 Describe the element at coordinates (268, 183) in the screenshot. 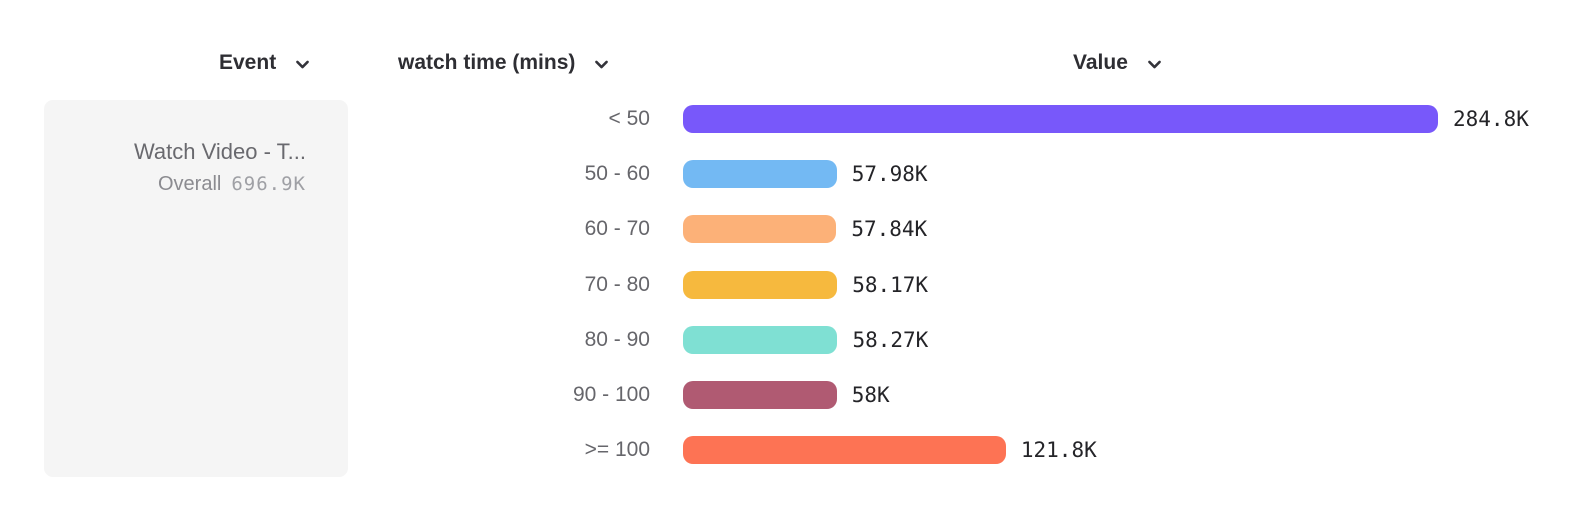

I see `overall-value: 696.9K` at that location.